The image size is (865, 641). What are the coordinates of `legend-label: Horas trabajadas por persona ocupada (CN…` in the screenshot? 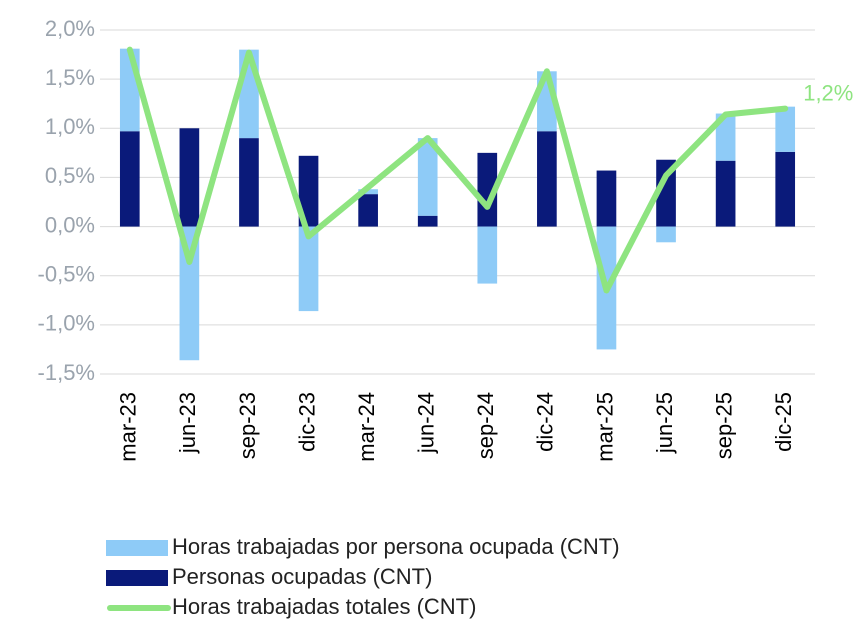 It's located at (396, 546).